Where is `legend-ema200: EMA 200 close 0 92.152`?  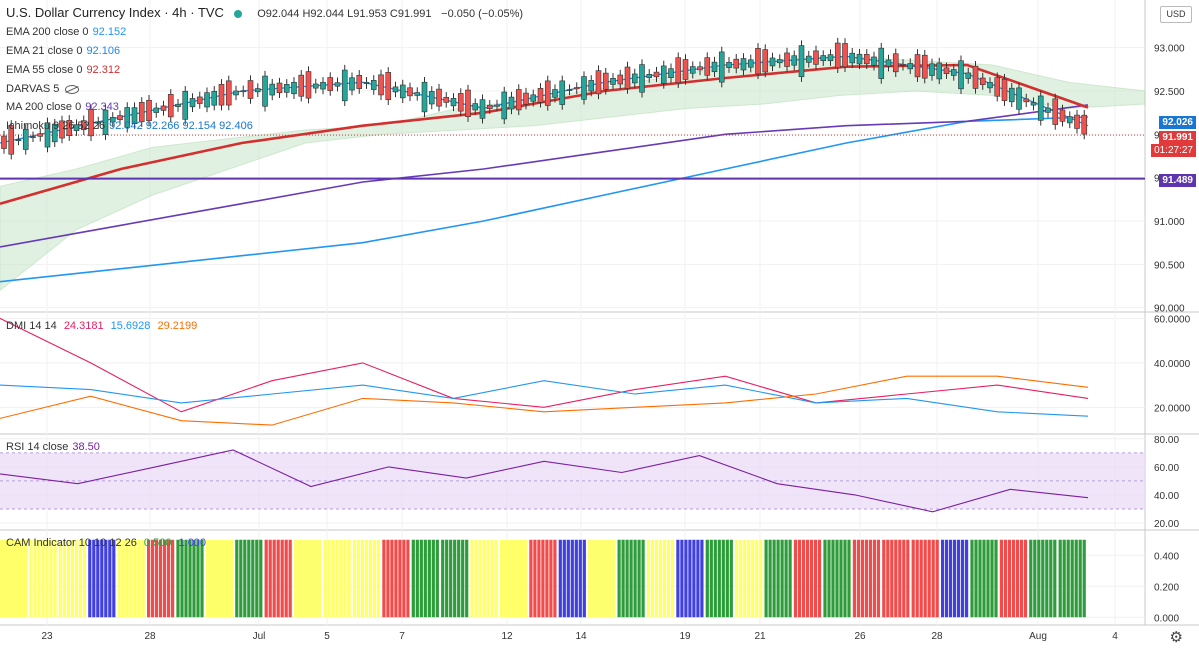 legend-ema200: EMA 200 close 0 92.152 is located at coordinates (66, 32).